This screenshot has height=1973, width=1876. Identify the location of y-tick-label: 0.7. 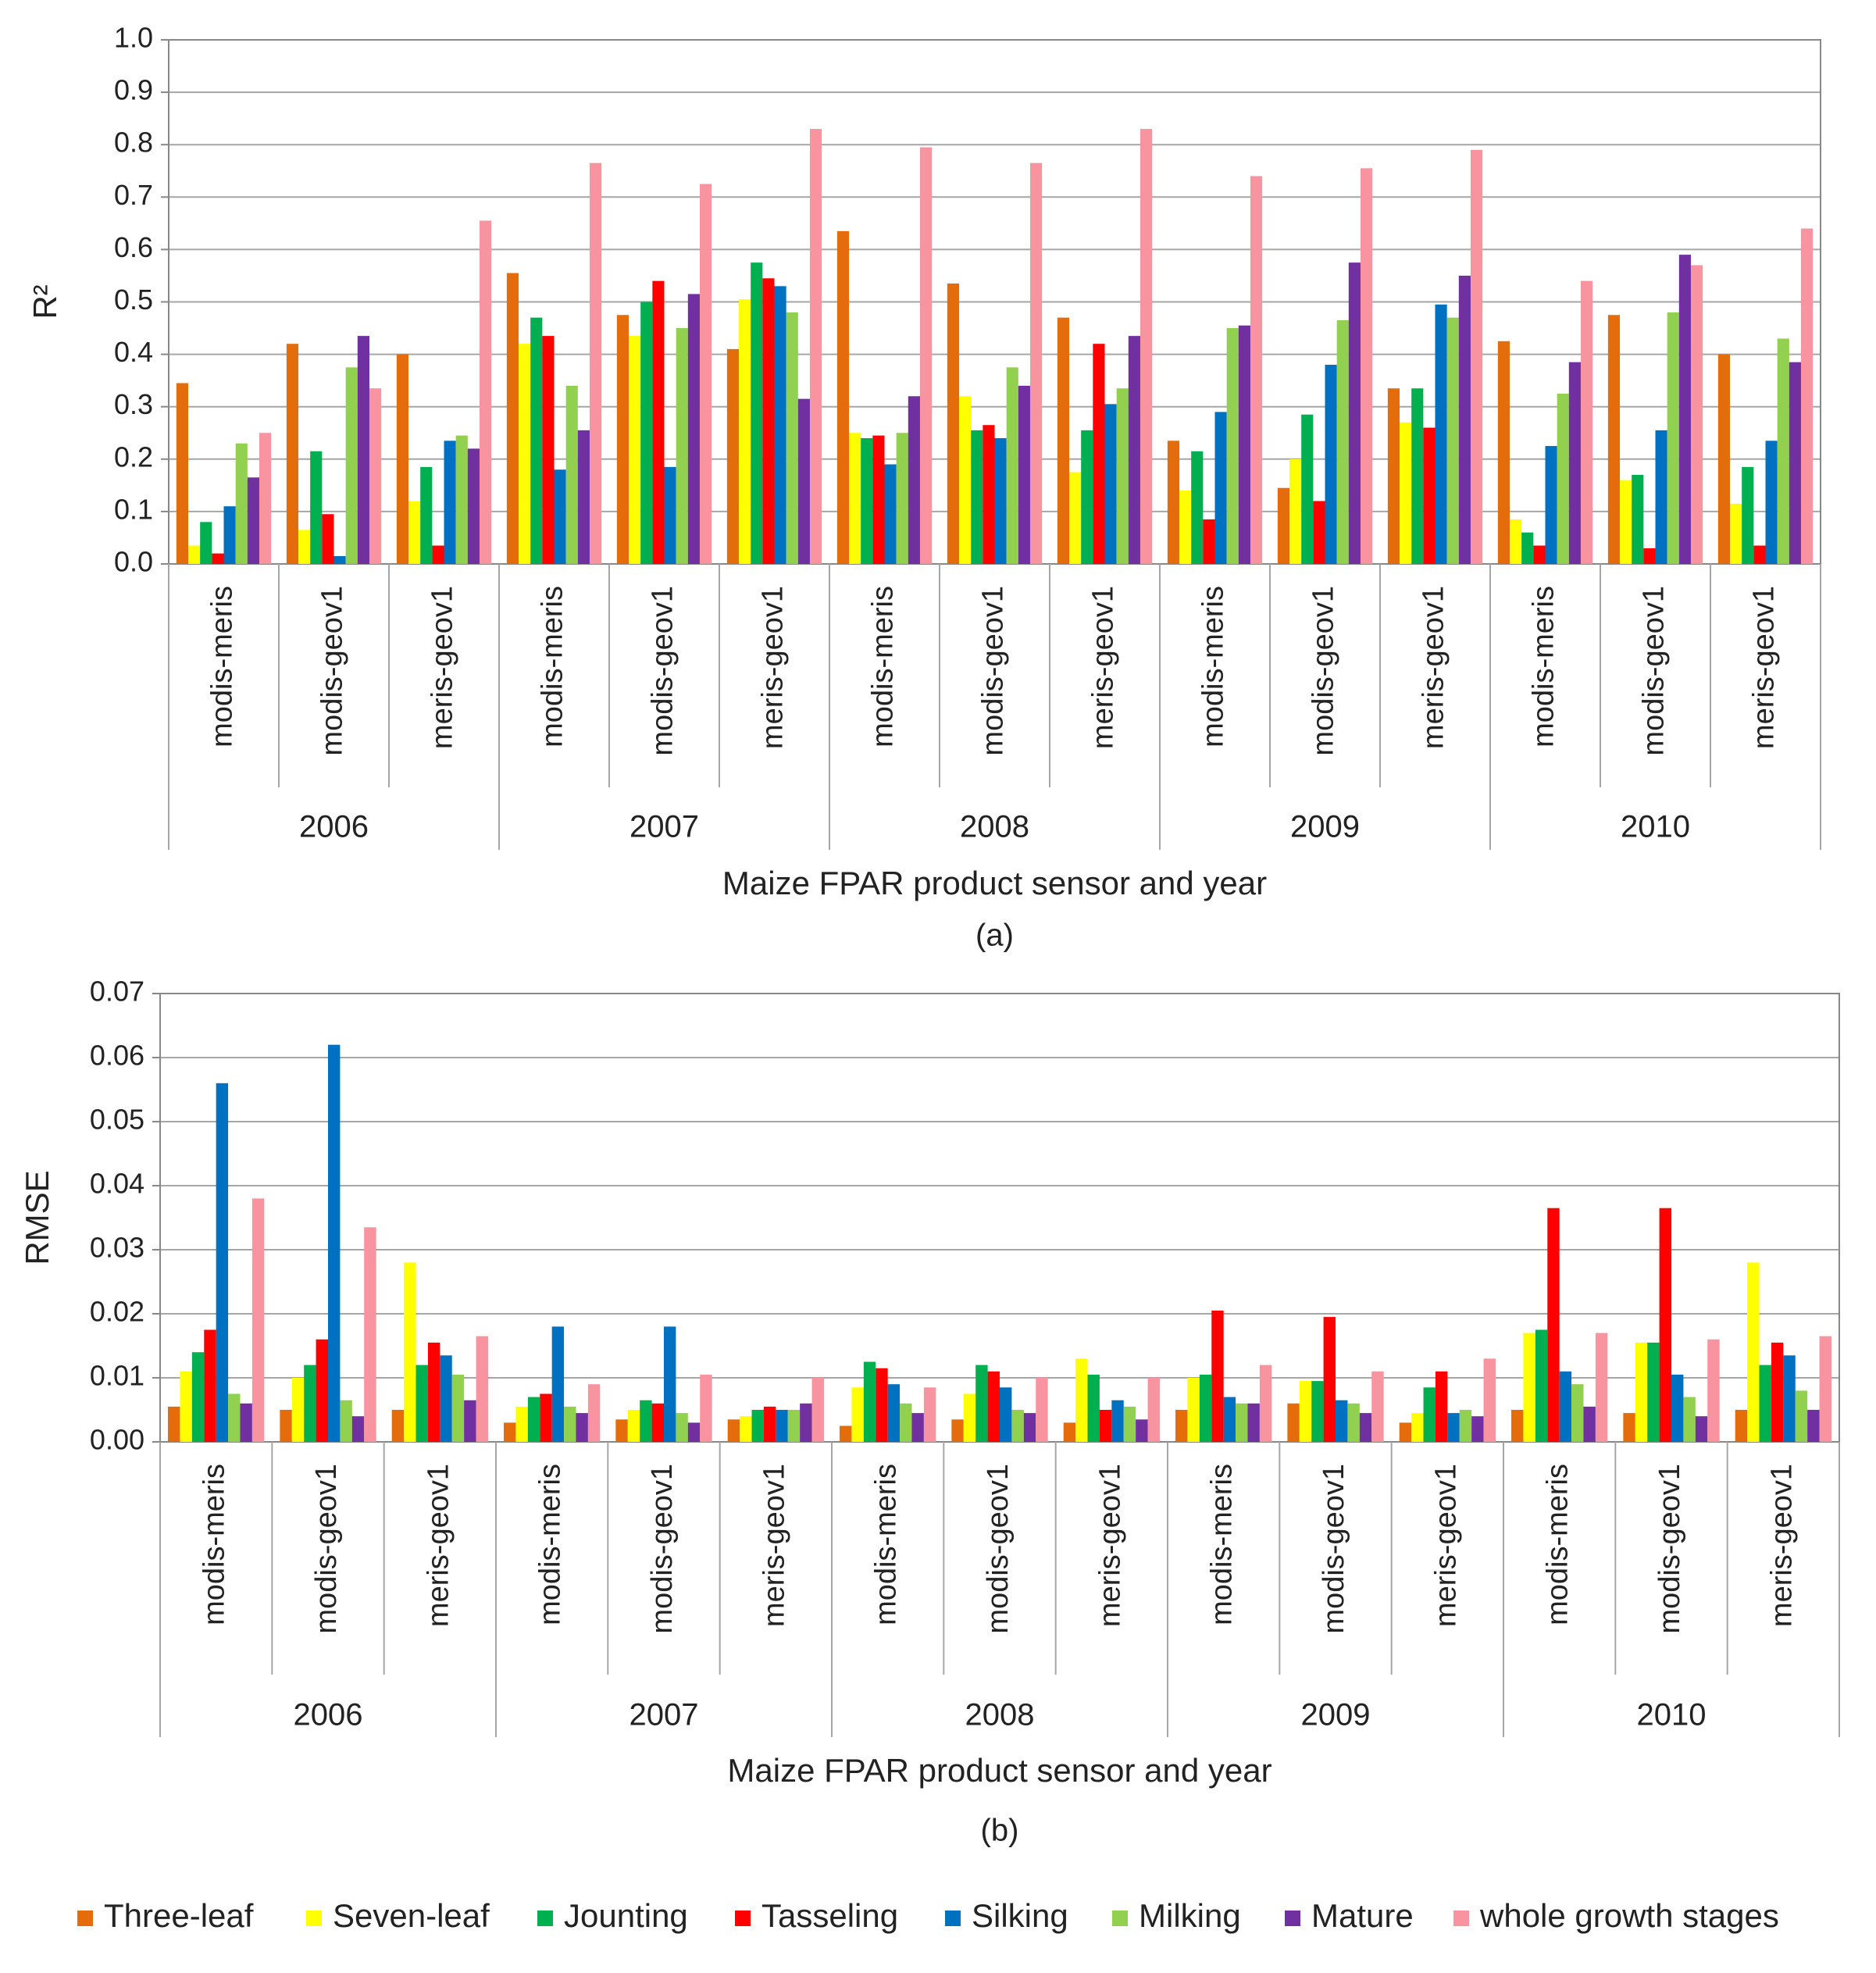
(133, 195).